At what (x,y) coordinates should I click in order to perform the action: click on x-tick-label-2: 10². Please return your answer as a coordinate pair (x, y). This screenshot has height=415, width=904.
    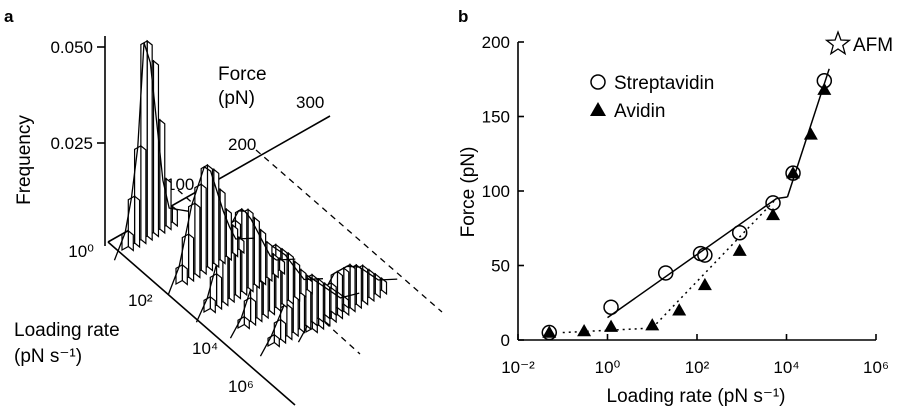
    Looking at the image, I should click on (697, 367).